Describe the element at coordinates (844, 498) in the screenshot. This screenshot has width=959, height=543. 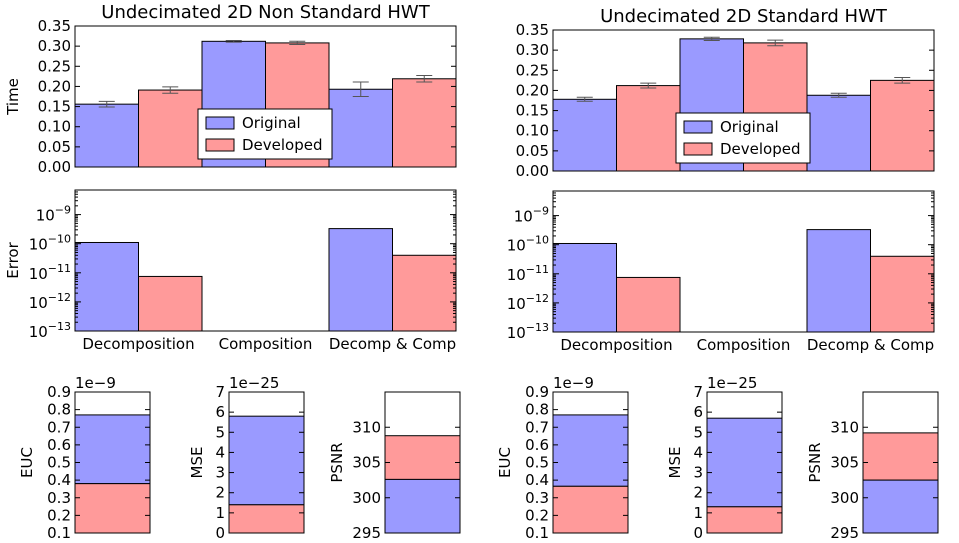
I see `y-tick-label: 300` at that location.